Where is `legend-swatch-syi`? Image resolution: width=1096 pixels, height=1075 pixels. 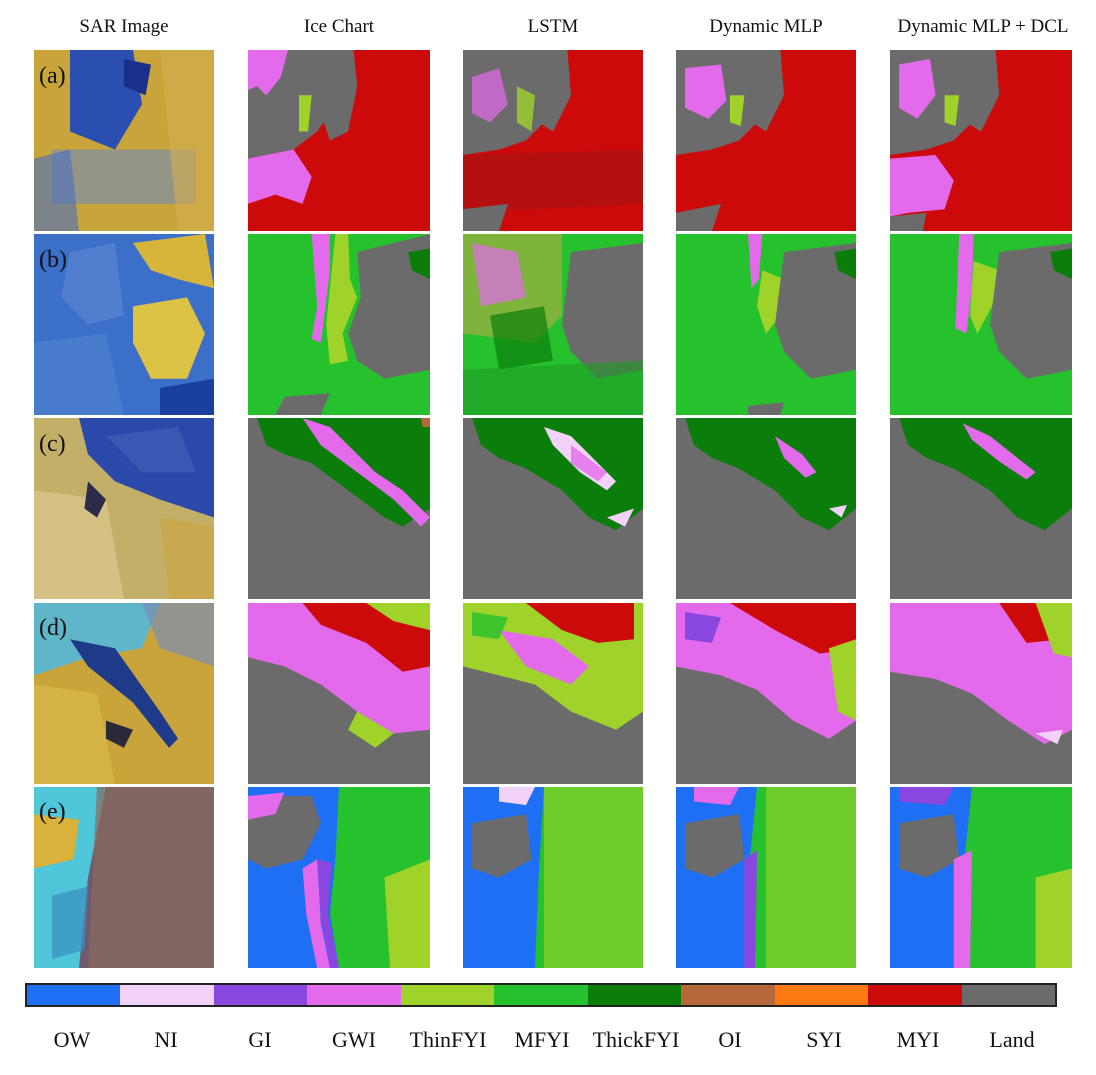 legend-swatch-syi is located at coordinates (821, 995).